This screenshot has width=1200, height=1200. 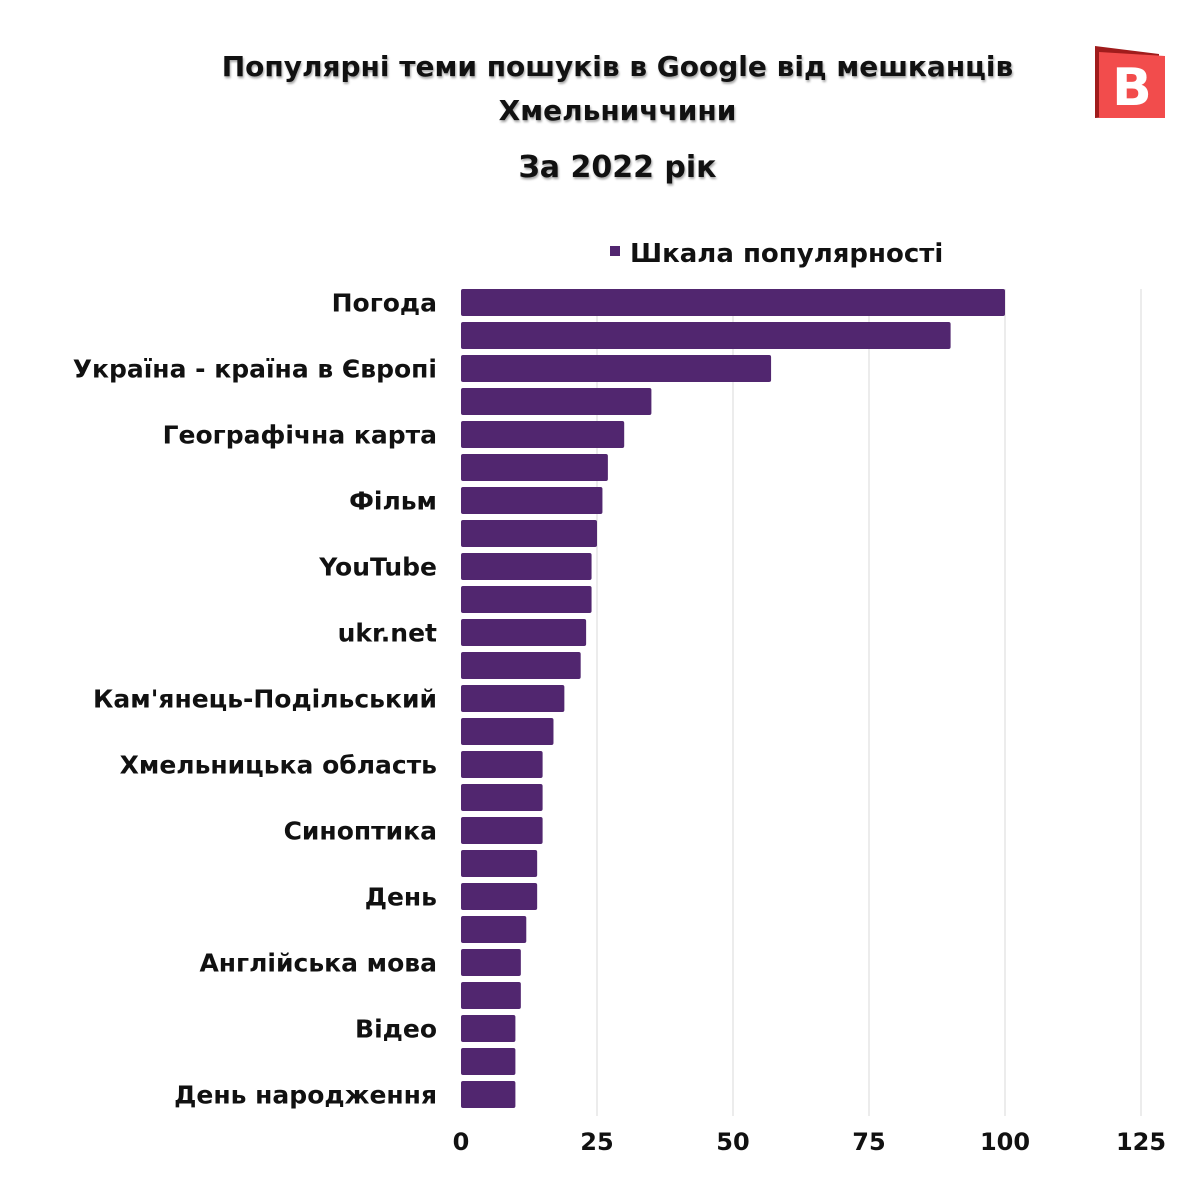 I want to click on category-label: Фільм, so click(x=393, y=501).